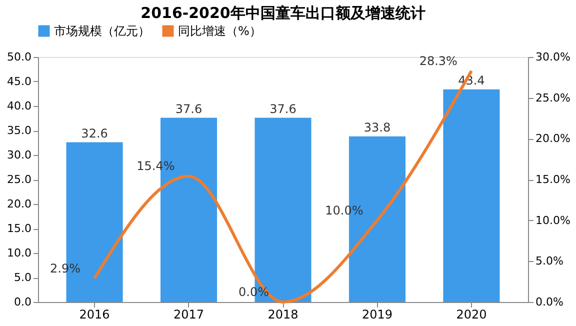  What do you see at coordinates (377, 315) in the screenshot?
I see `x-tick-label: 2019` at bounding box center [377, 315].